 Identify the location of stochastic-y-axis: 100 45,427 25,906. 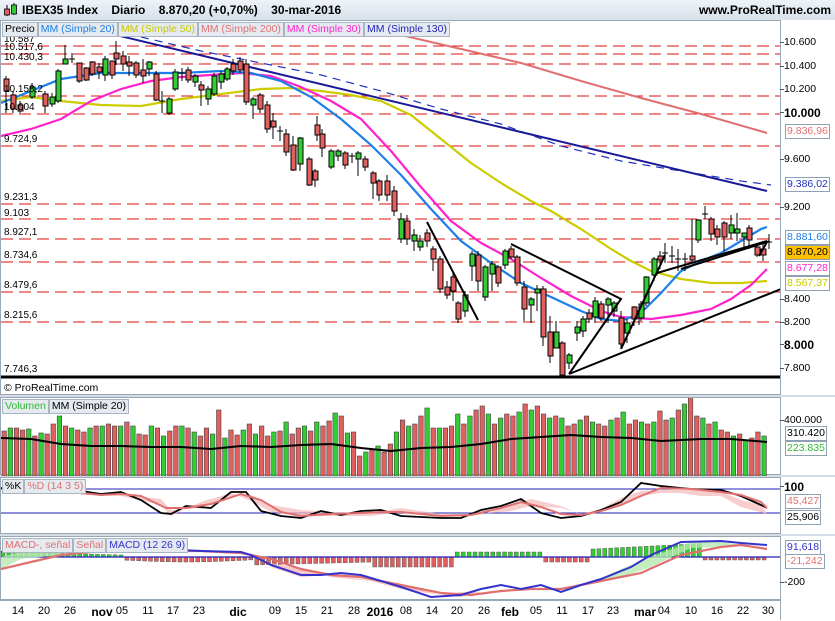
(807, 505).